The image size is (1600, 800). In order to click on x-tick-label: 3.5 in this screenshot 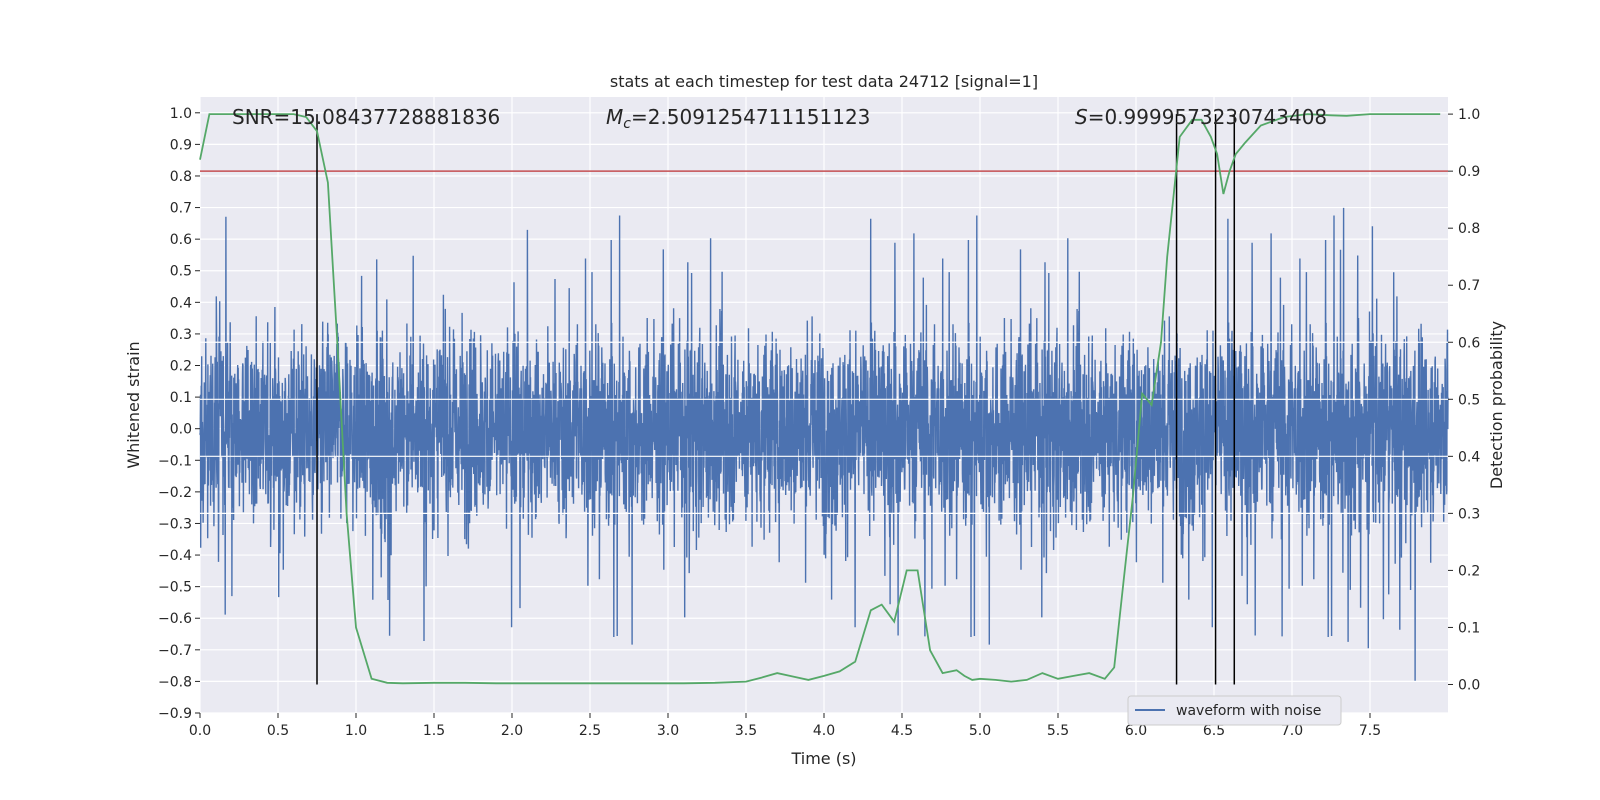, I will do `click(746, 731)`.